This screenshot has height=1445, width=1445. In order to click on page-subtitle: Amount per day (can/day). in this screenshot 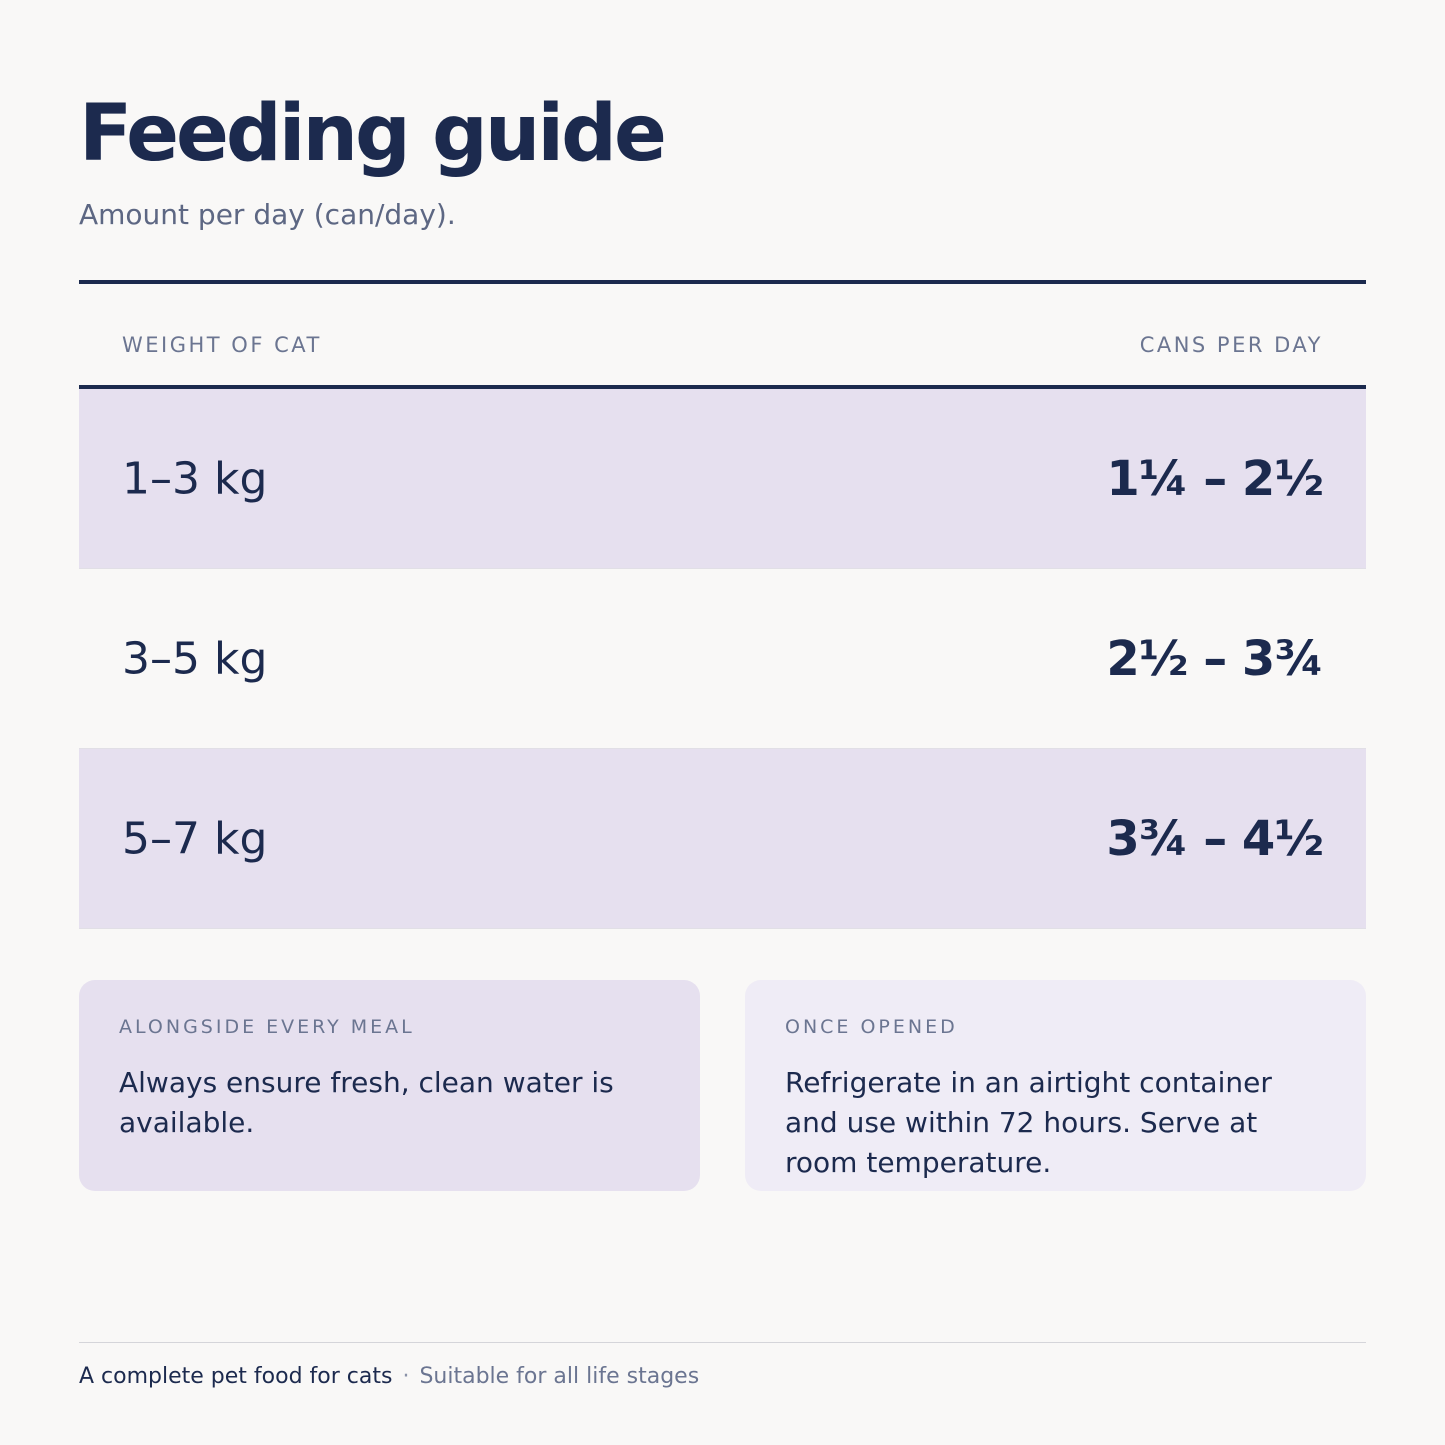, I will do `click(267, 214)`.